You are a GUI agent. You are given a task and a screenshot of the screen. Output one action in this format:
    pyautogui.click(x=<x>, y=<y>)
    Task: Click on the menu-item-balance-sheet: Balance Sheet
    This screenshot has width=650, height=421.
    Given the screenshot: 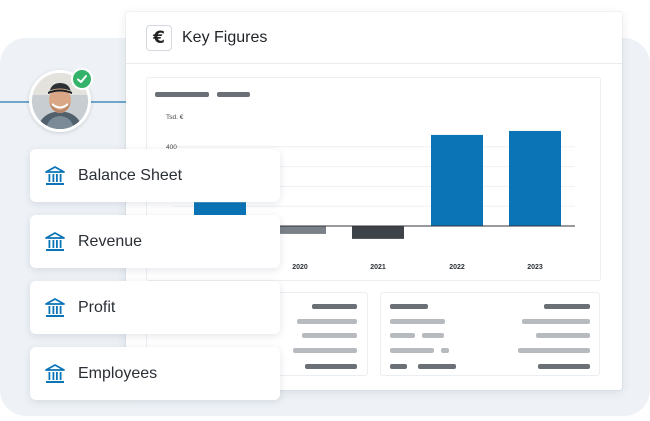 What is the action you would take?
    pyautogui.click(x=155, y=175)
    